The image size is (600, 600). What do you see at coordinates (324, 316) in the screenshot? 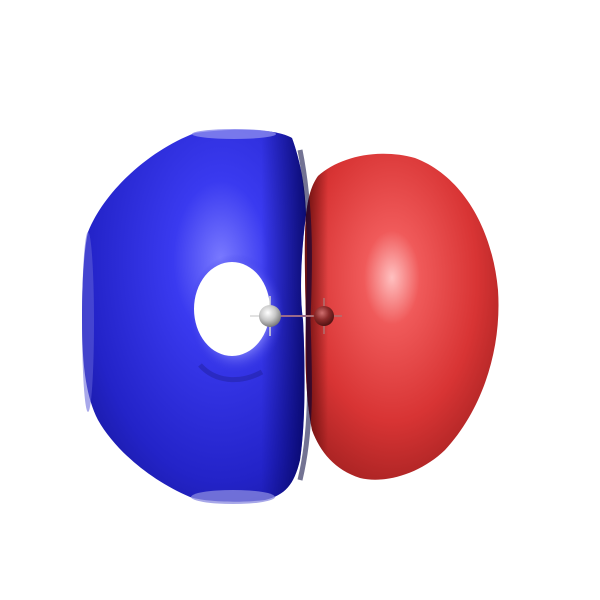
I see `oxygen-atom` at bounding box center [324, 316].